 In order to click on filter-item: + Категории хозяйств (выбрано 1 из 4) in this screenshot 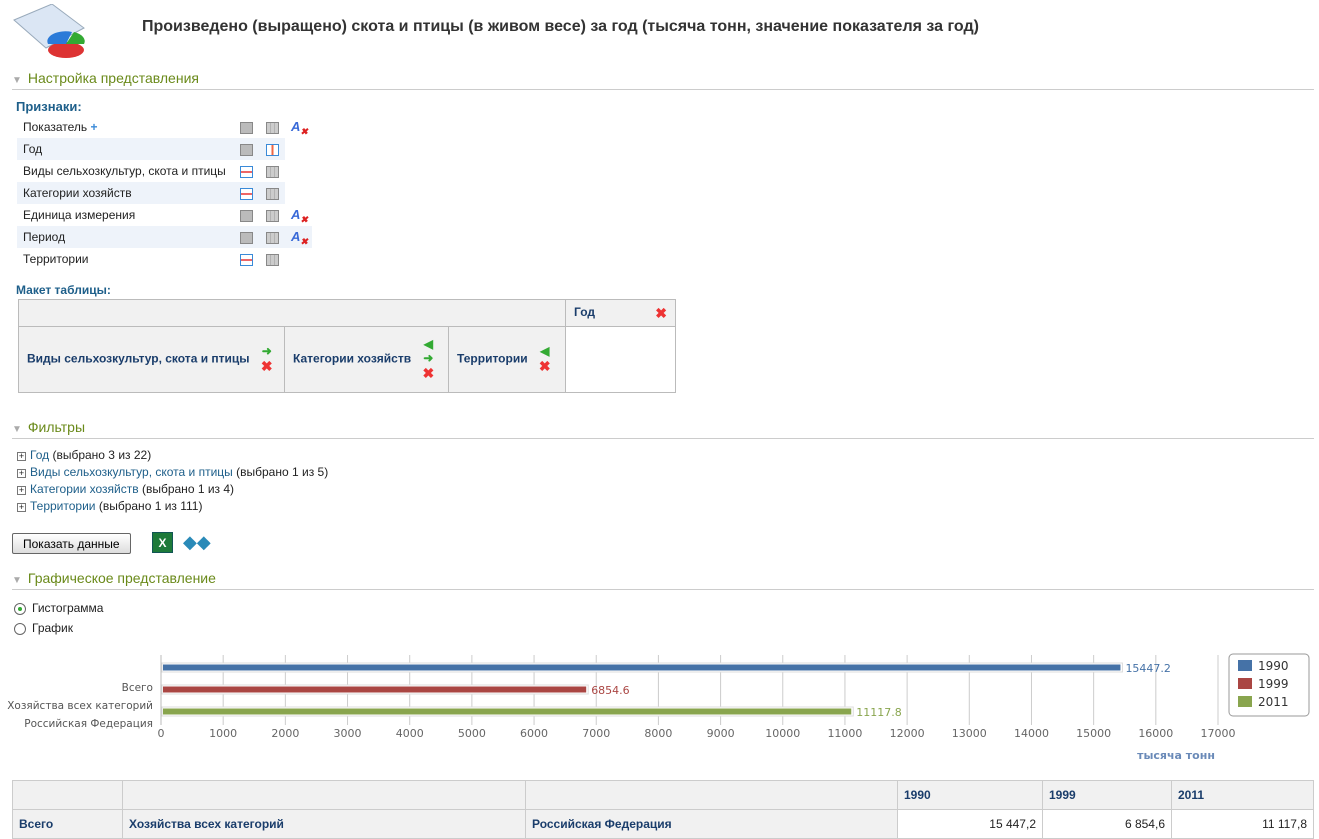, I will do `click(125, 489)`.